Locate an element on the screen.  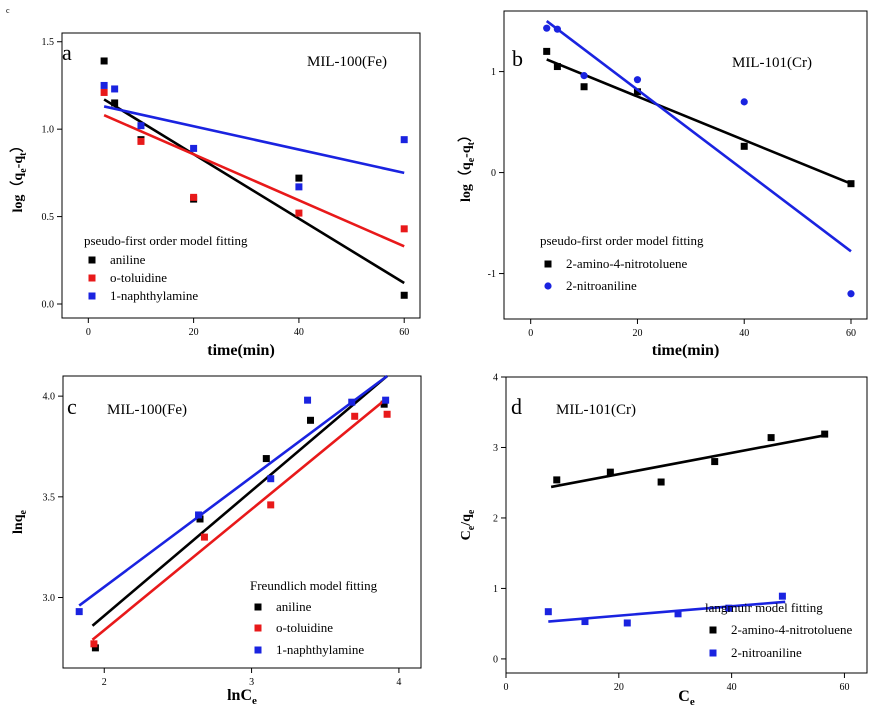
y-tick-label: 3.0 is located at coordinates (49, 598).